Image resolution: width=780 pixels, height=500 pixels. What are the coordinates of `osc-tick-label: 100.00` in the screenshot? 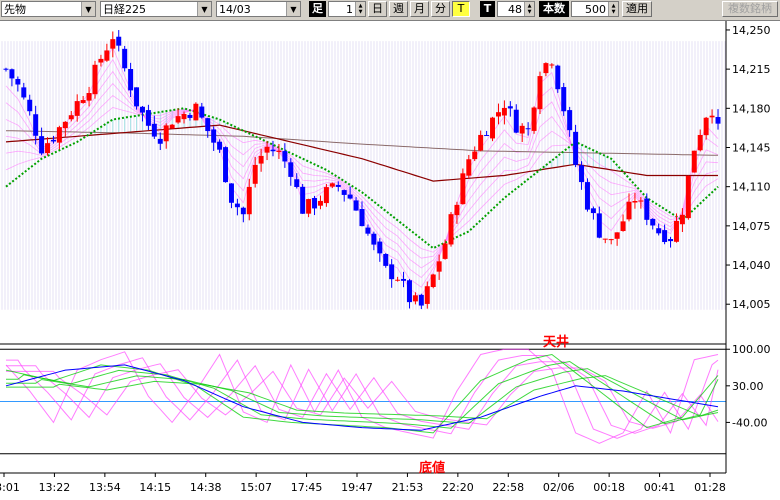 It's located at (751, 349).